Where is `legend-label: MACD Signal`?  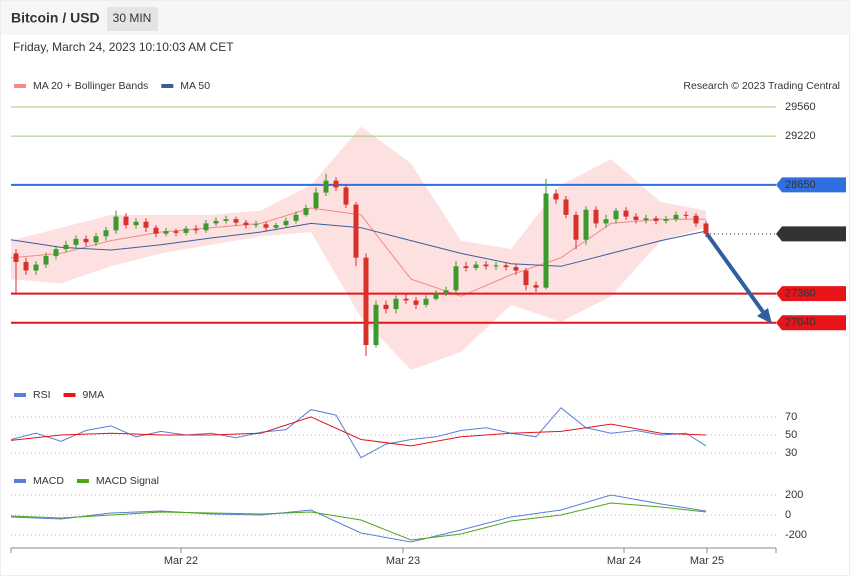 legend-label: MACD Signal is located at coordinates (127, 481).